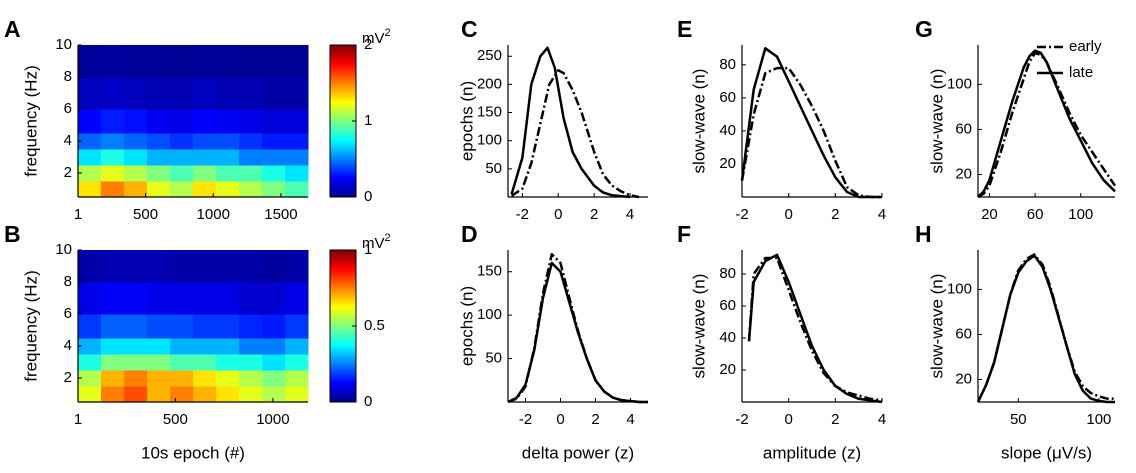 The height and width of the screenshot is (473, 1136). I want to click on colorbar-unit: mV2, so click(376, 242).